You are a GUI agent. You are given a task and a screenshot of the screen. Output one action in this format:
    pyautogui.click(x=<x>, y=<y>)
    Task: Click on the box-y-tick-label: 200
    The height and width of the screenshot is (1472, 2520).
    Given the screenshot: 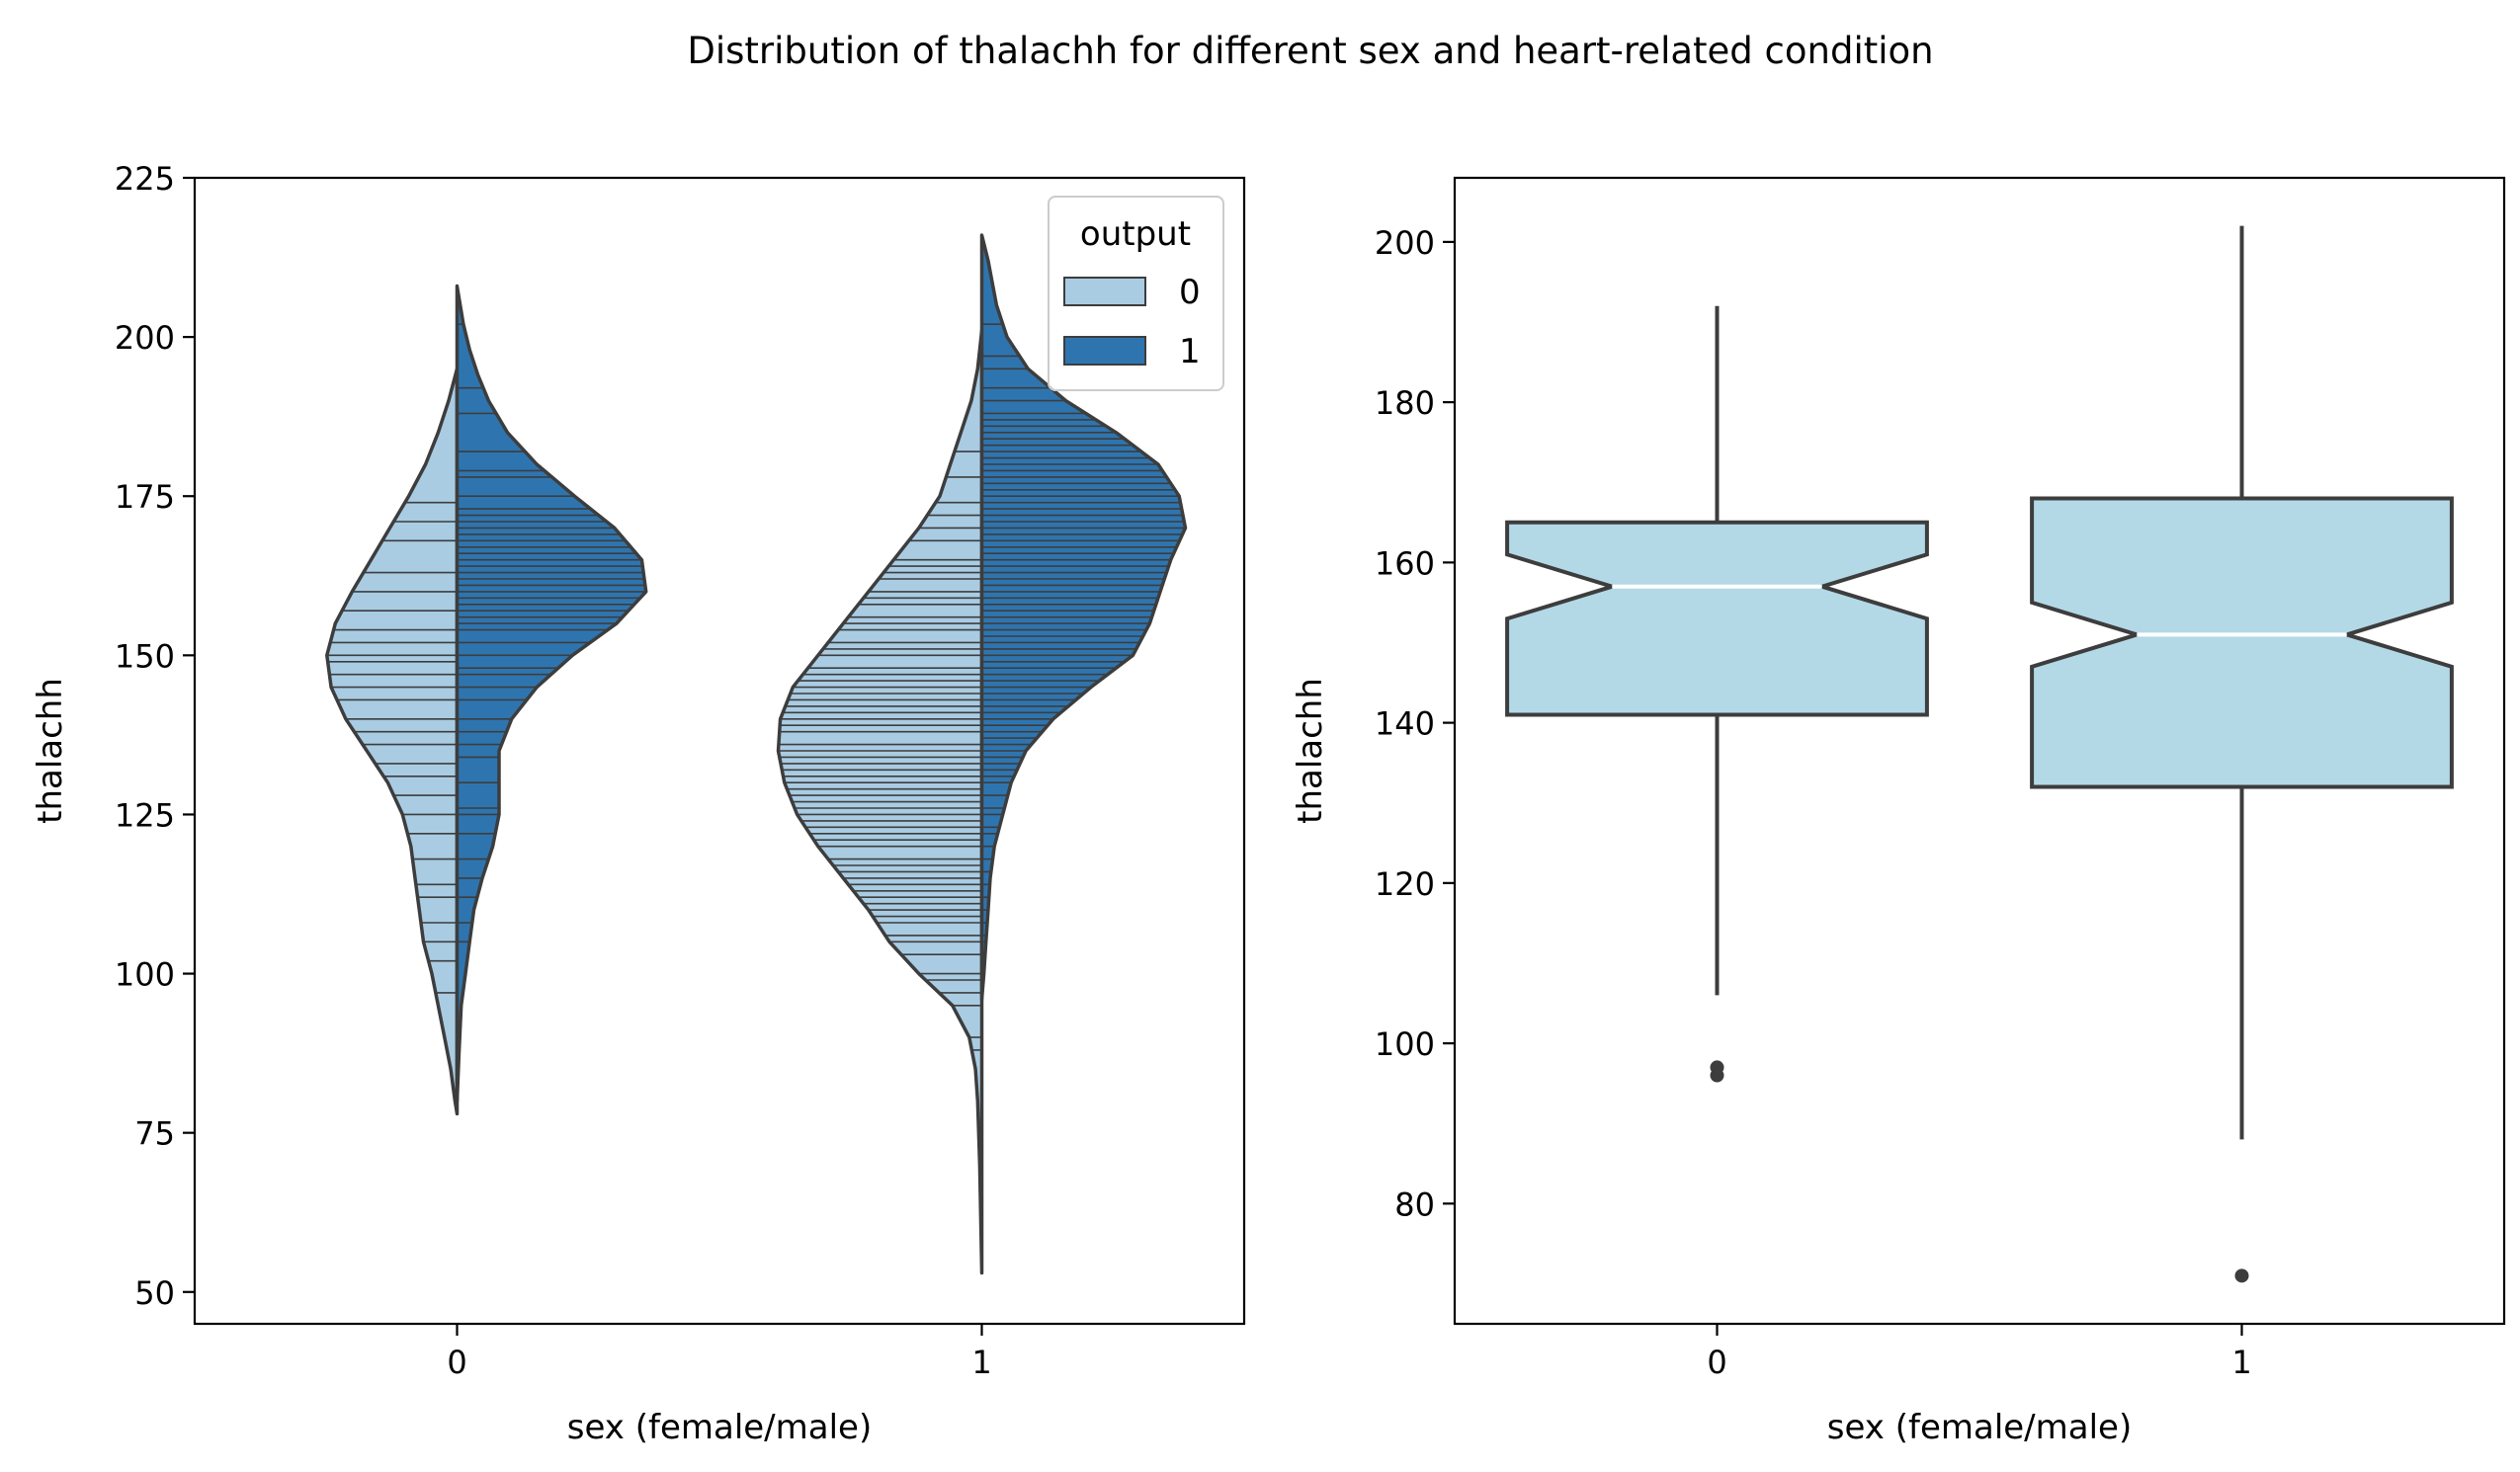 What is the action you would take?
    pyautogui.click(x=1405, y=243)
    